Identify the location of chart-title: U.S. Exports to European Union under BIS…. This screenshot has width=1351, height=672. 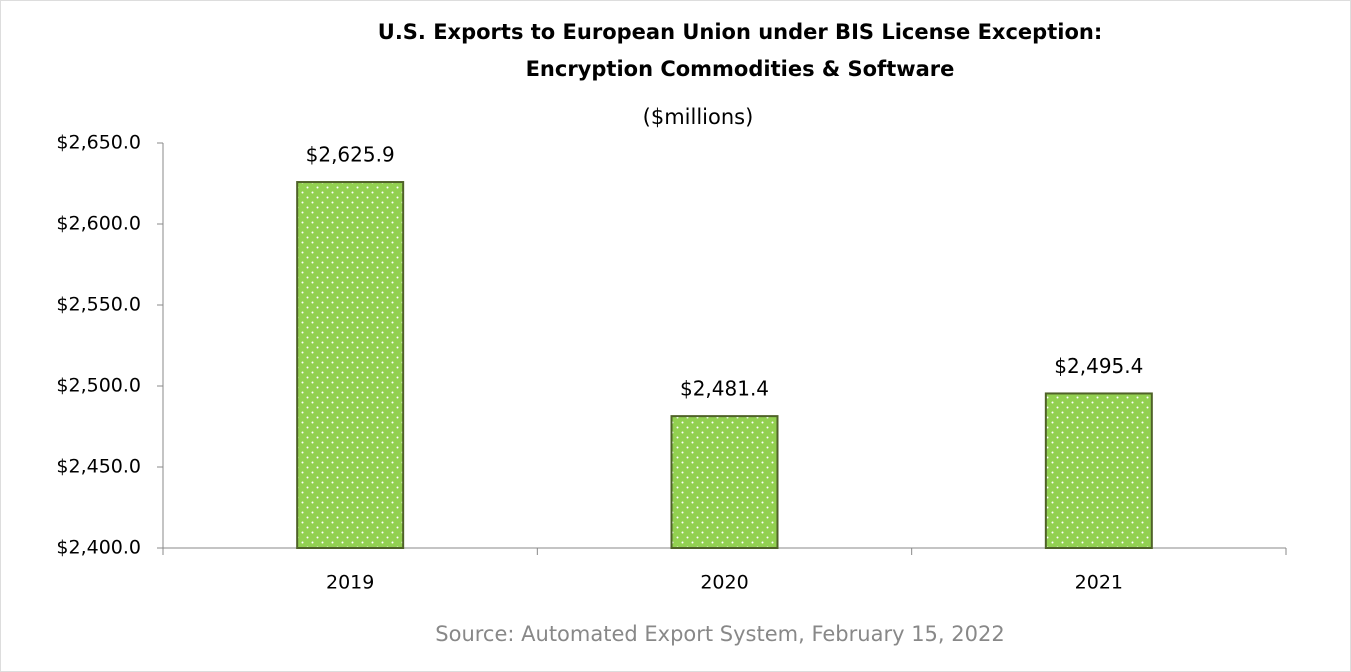
(740, 32).